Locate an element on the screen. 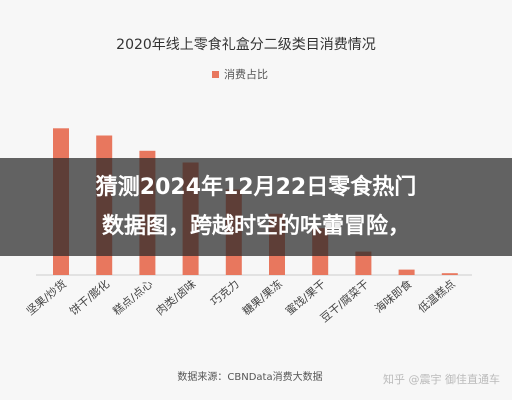 This screenshot has height=400, width=512. banner-line: 数据图，跨越时空的味蕾冒险， is located at coordinates (256, 226).